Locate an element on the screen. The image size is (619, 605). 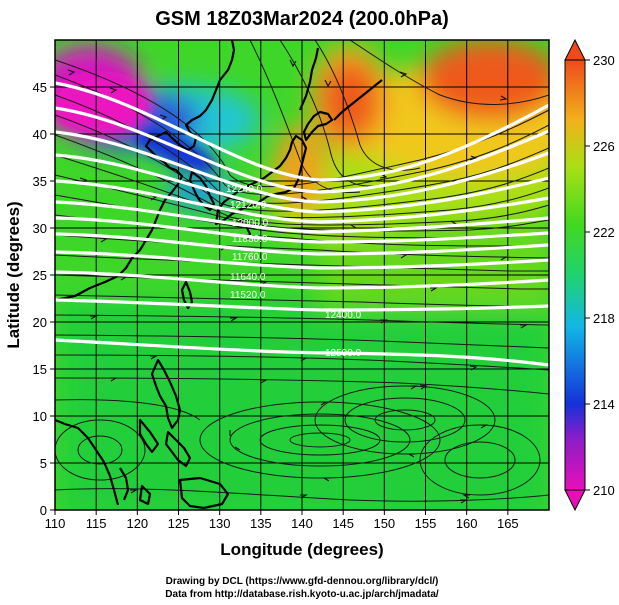
contour-label-12120: 12120.0 is located at coordinates (248, 205).